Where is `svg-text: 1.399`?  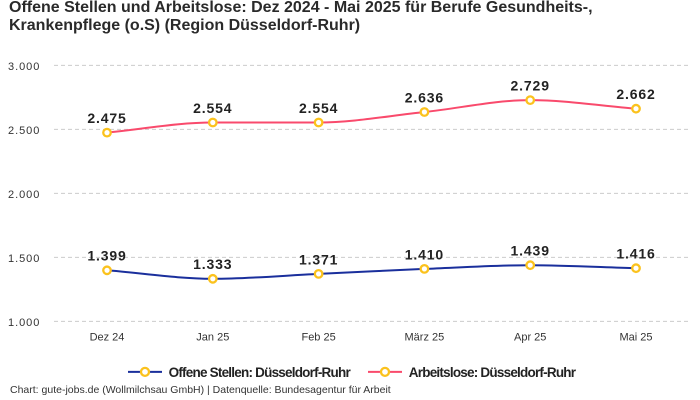 svg-text: 1.399 is located at coordinates (106, 256).